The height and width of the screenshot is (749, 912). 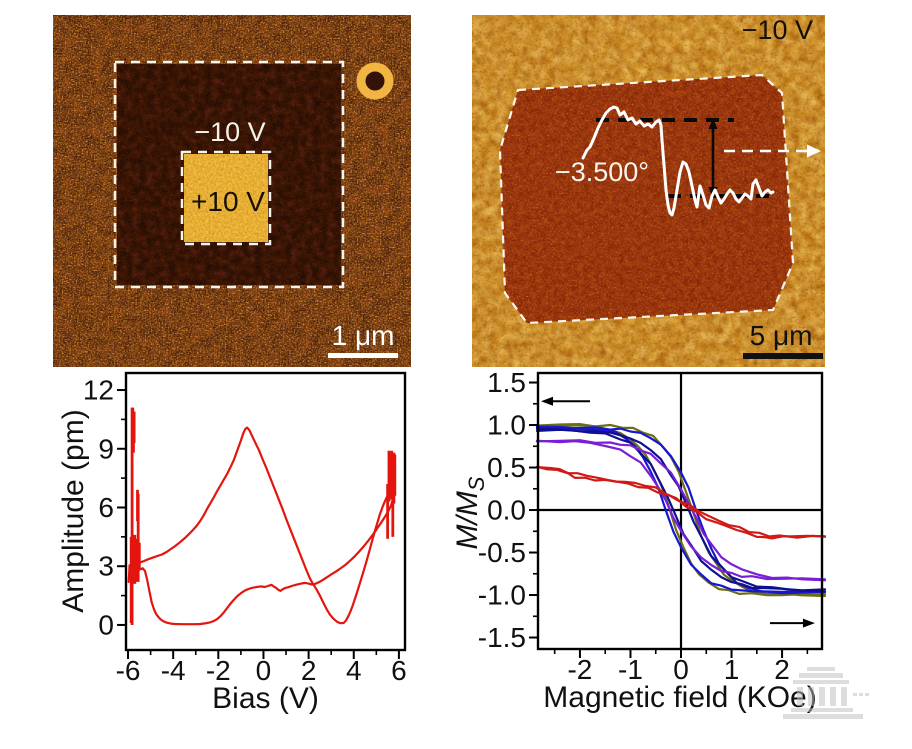 What do you see at coordinates (173, 670) in the screenshot?
I see `x-tick-label: -4` at bounding box center [173, 670].